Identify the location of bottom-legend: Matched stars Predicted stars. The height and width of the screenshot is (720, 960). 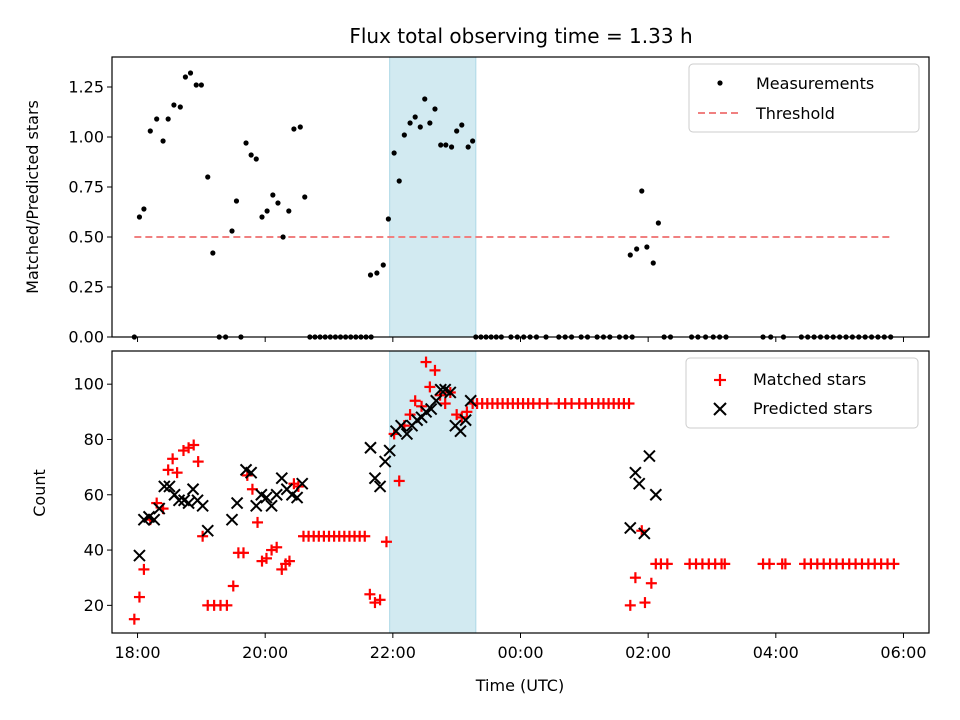
(802, 393).